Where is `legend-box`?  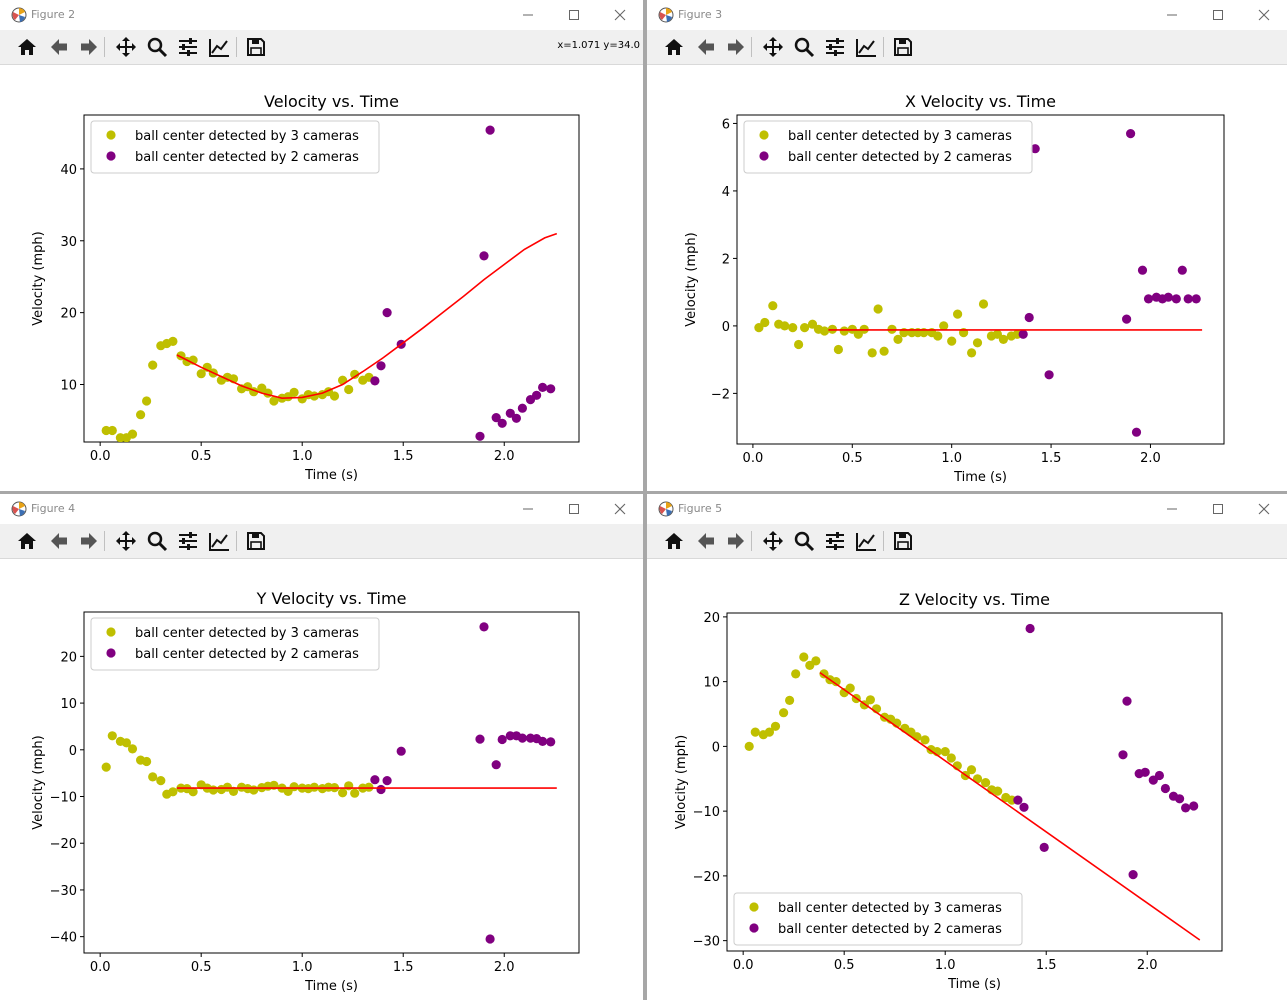
legend-box is located at coordinates (888, 147).